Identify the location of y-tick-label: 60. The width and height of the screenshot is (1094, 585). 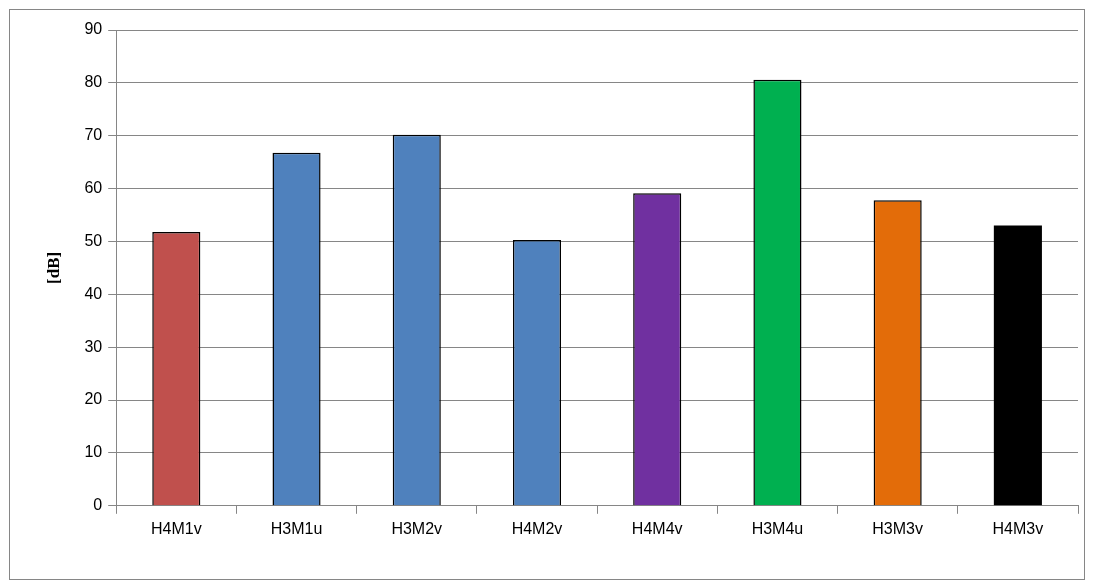
(93, 188).